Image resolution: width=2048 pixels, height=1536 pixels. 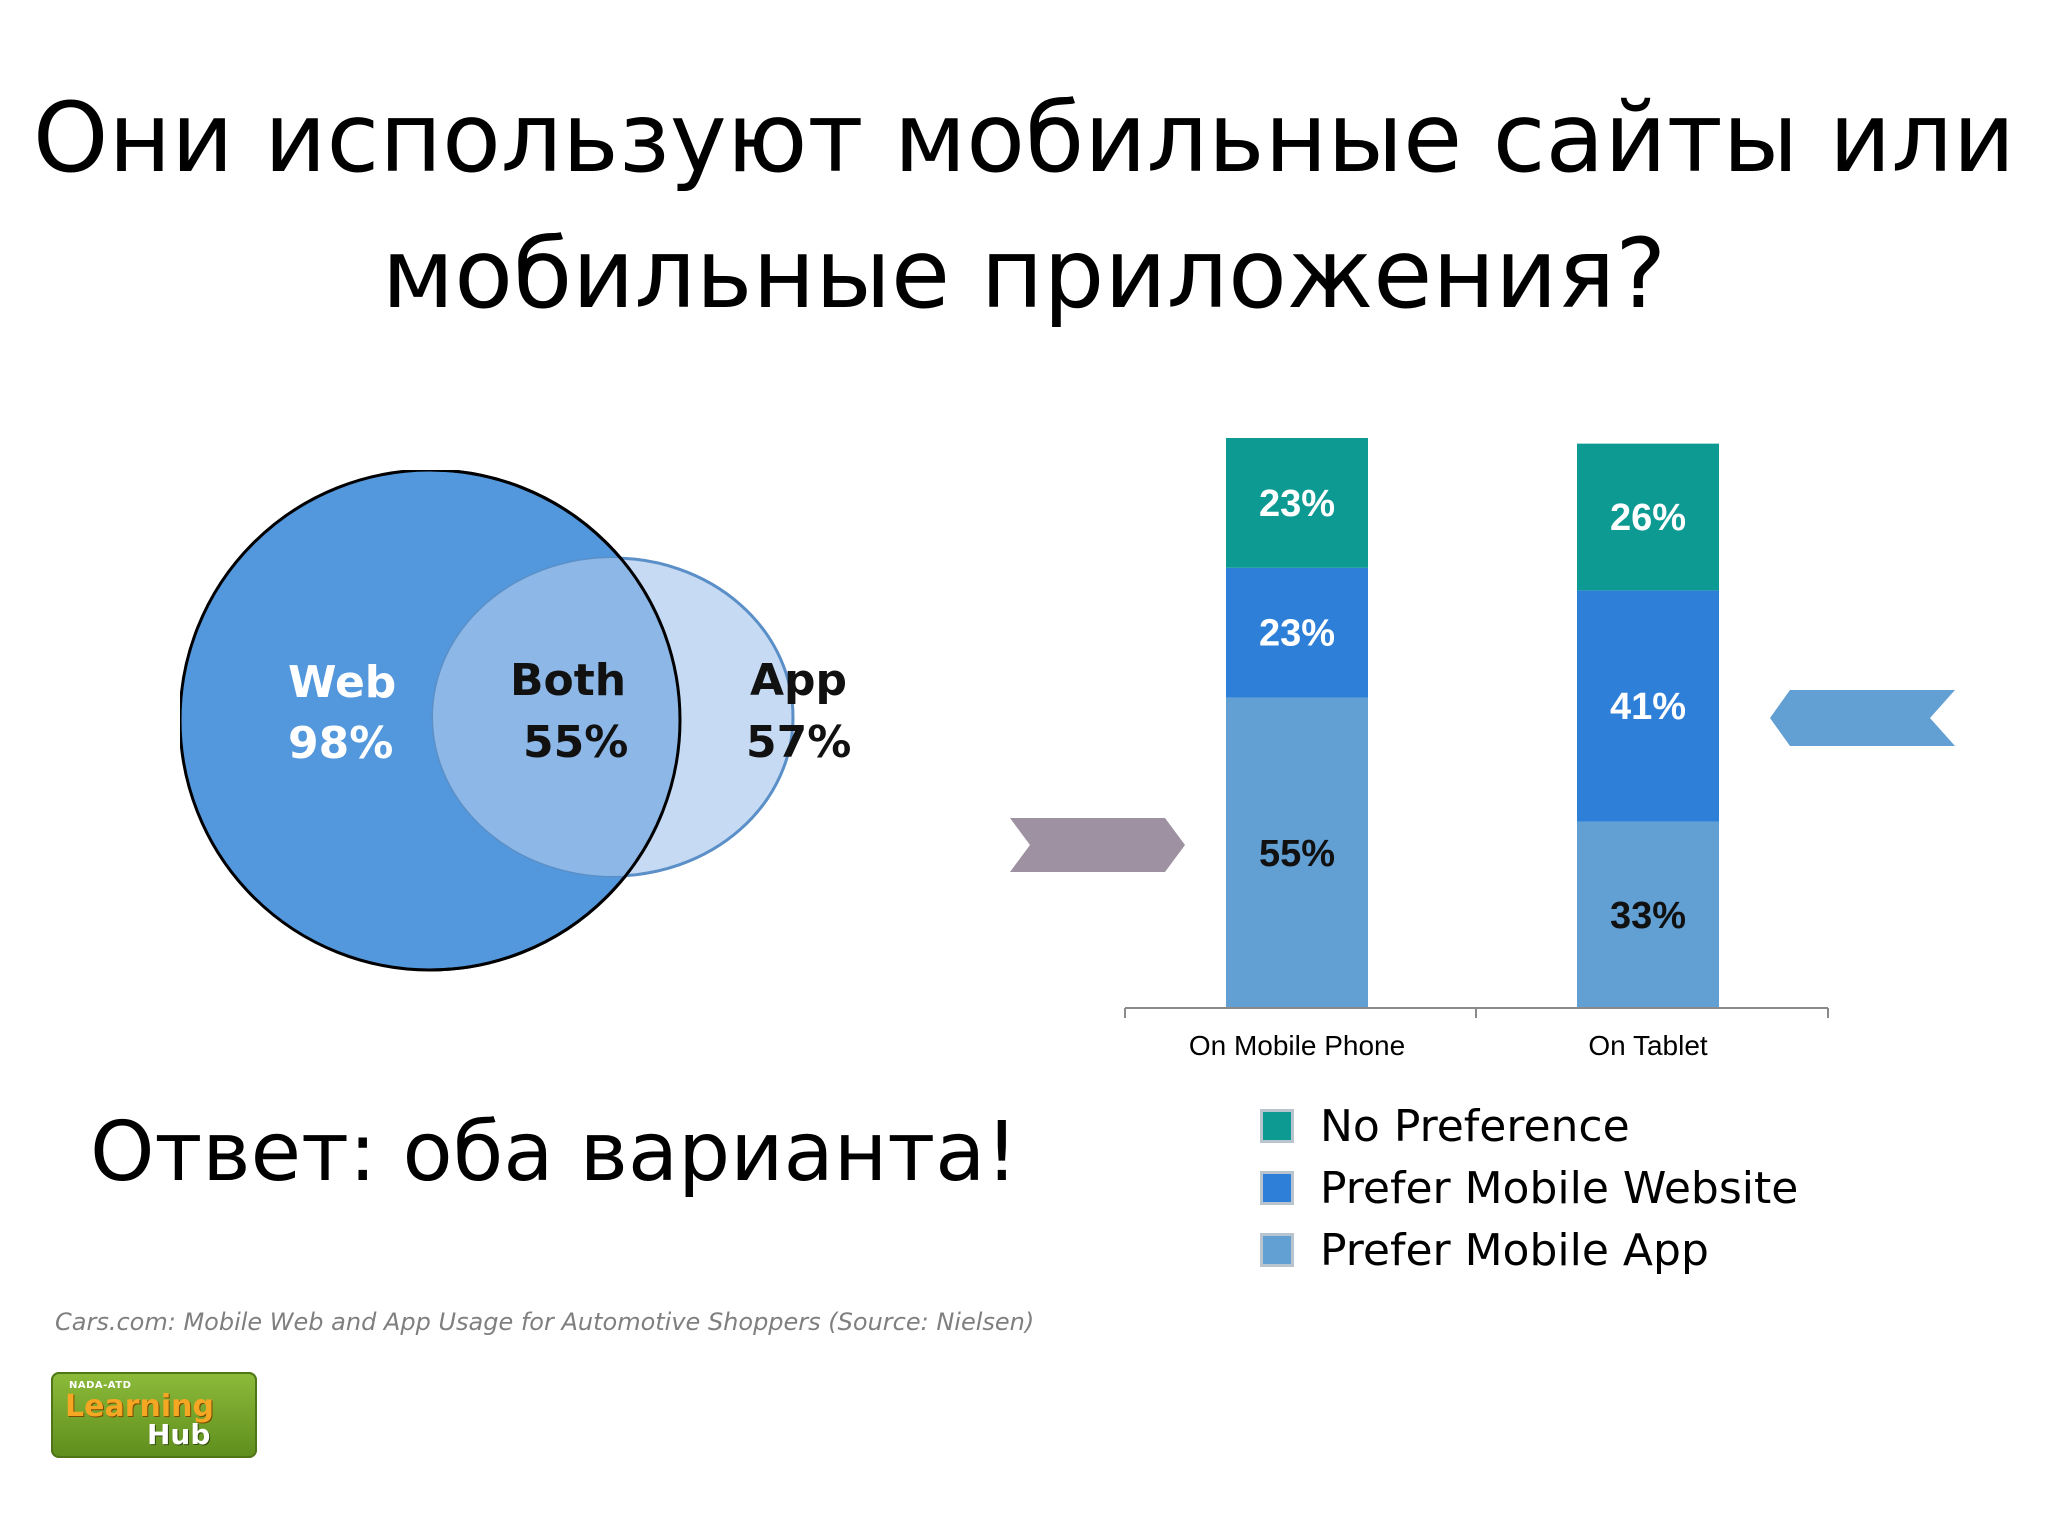 I want to click on bar-value-label-on-mobile-phone-prefer-mobile-website: 23%, so click(x=1297, y=634).